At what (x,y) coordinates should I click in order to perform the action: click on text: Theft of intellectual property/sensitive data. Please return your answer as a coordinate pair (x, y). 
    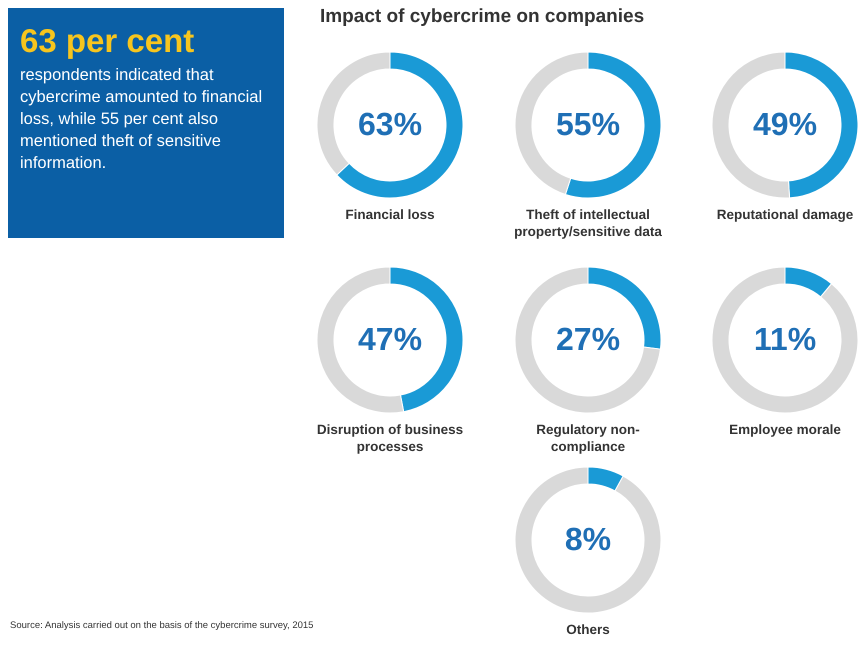
    Looking at the image, I should click on (588, 223).